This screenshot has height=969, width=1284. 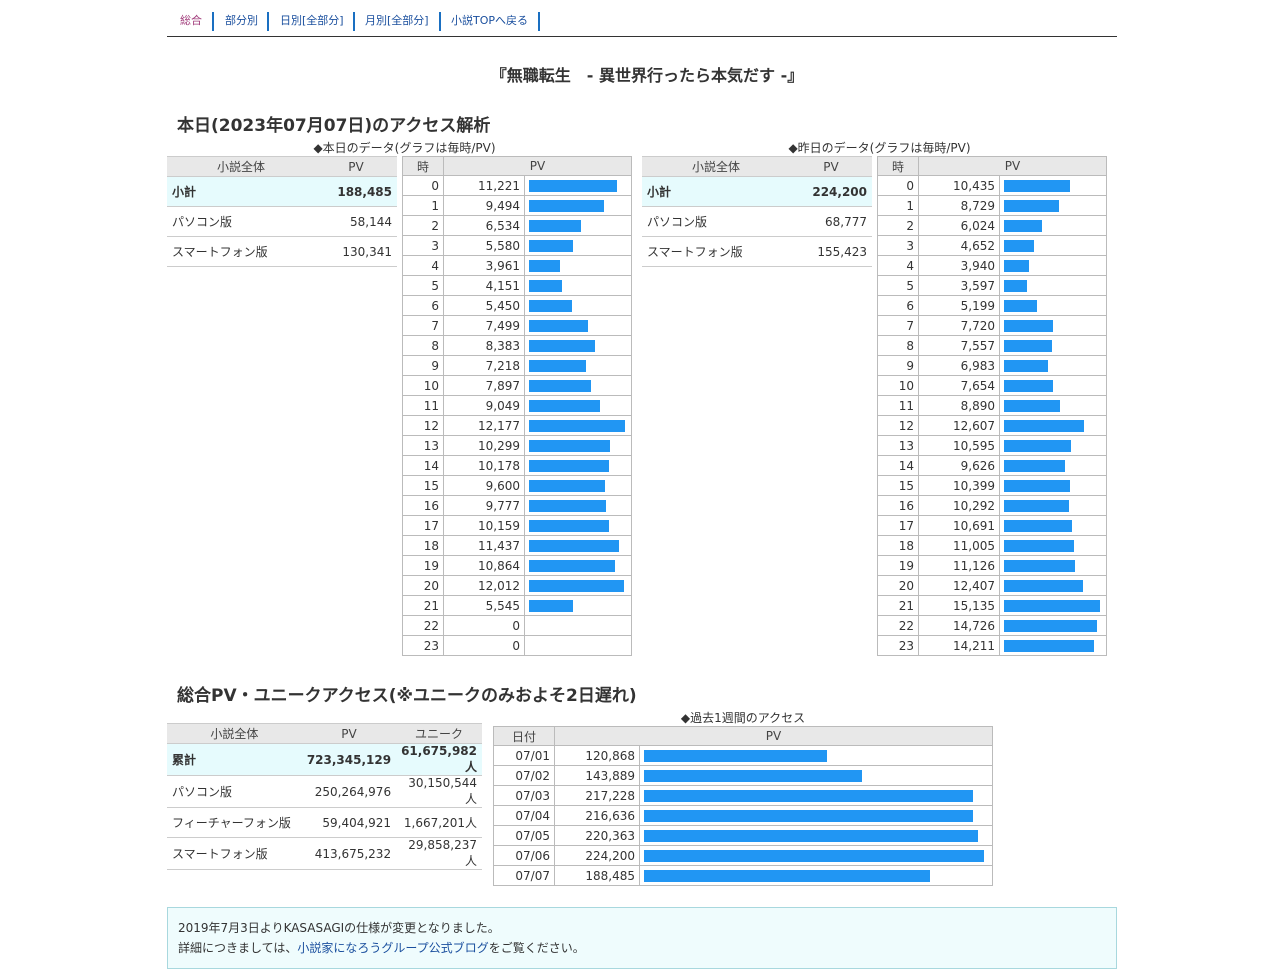 I want to click on table-row: 4 3,961, so click(x=517, y=265).